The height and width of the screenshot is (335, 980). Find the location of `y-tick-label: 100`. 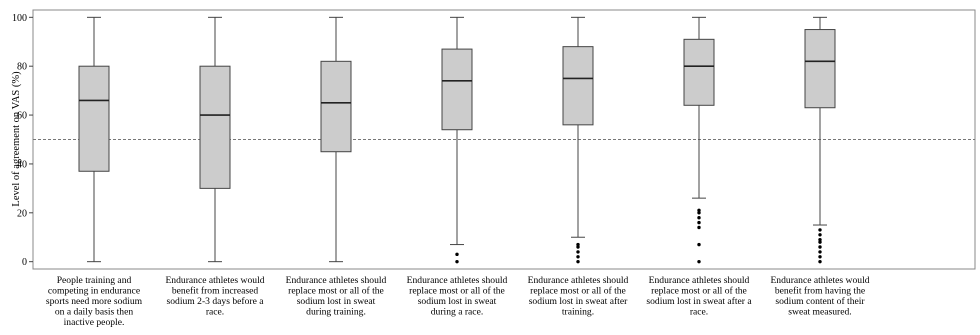

y-tick-label: 100 is located at coordinates (19, 18).